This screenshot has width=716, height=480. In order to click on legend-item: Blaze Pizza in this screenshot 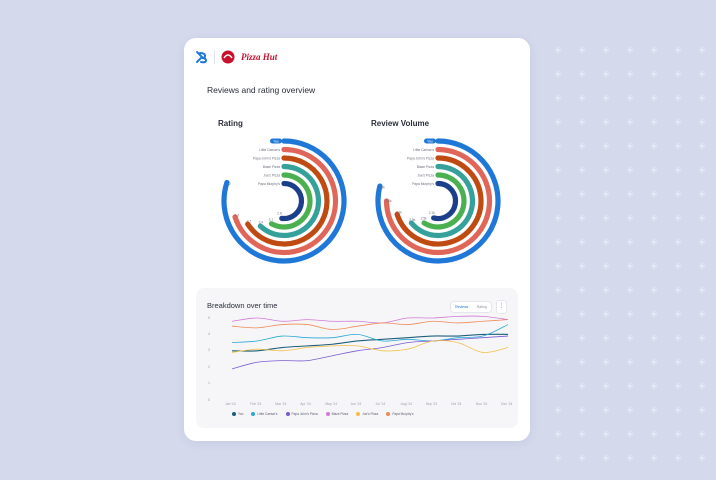, I will do `click(337, 414)`.